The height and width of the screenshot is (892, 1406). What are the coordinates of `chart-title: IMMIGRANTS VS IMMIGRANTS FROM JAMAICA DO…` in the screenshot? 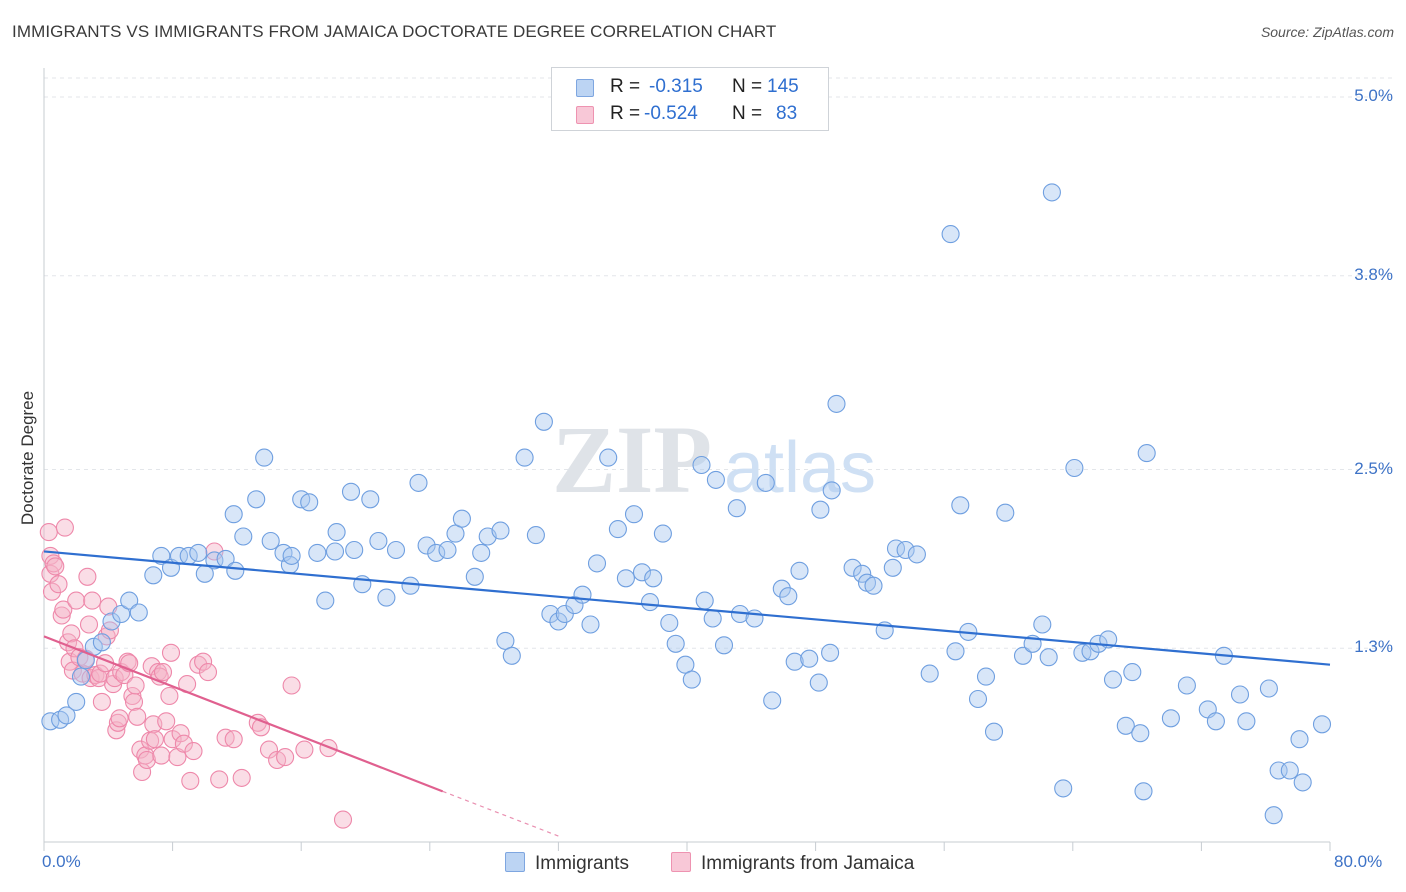 It's located at (394, 31).